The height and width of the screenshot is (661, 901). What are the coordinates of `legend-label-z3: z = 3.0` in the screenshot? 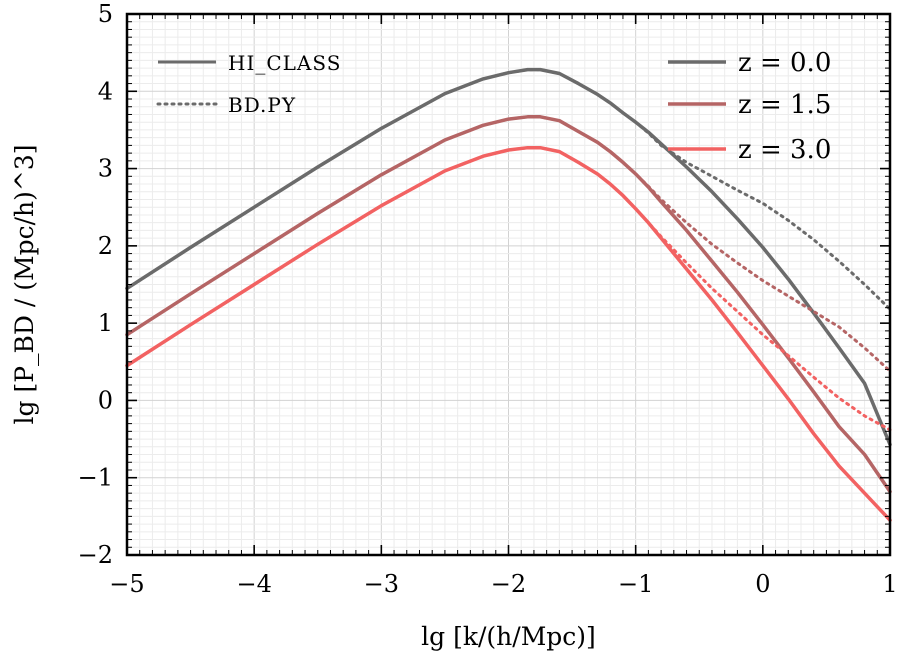 It's located at (784, 150).